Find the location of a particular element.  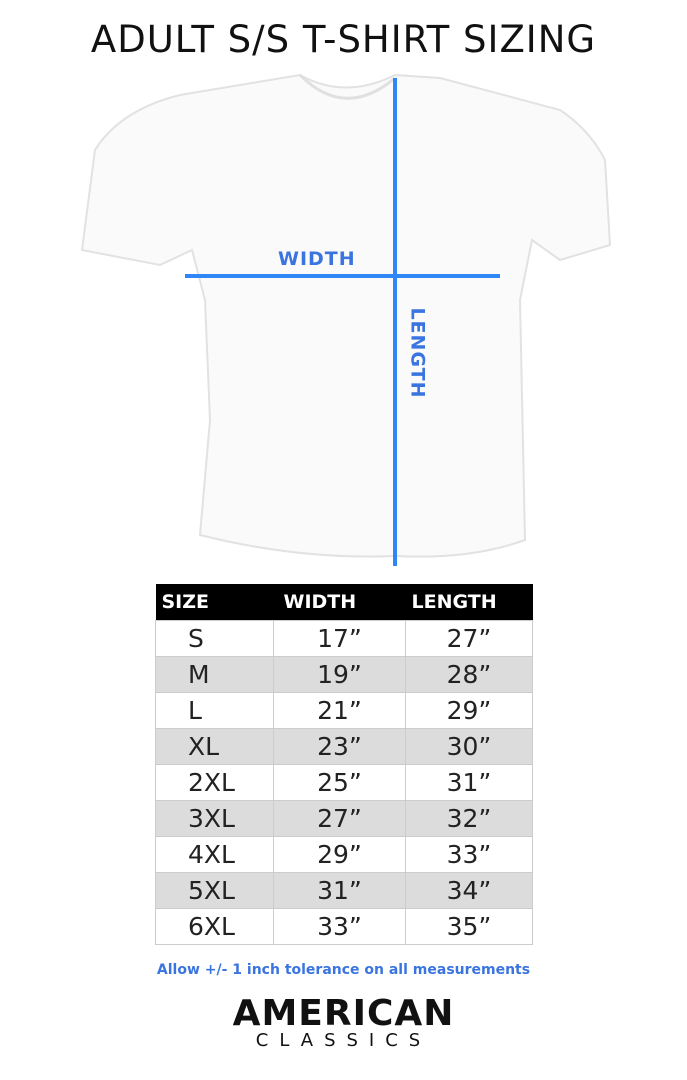

table-header: SIZE WIDTH LENGTH is located at coordinates (344, 602).